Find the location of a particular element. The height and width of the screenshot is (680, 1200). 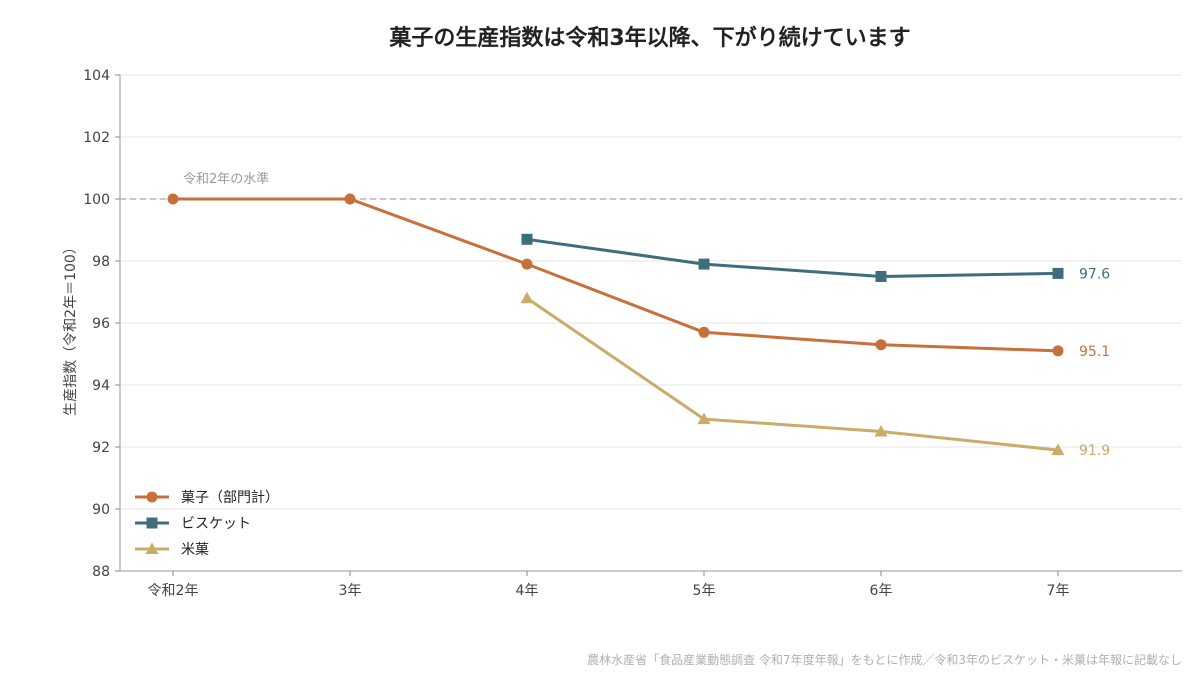

legend-label: 米菓 is located at coordinates (195, 550).